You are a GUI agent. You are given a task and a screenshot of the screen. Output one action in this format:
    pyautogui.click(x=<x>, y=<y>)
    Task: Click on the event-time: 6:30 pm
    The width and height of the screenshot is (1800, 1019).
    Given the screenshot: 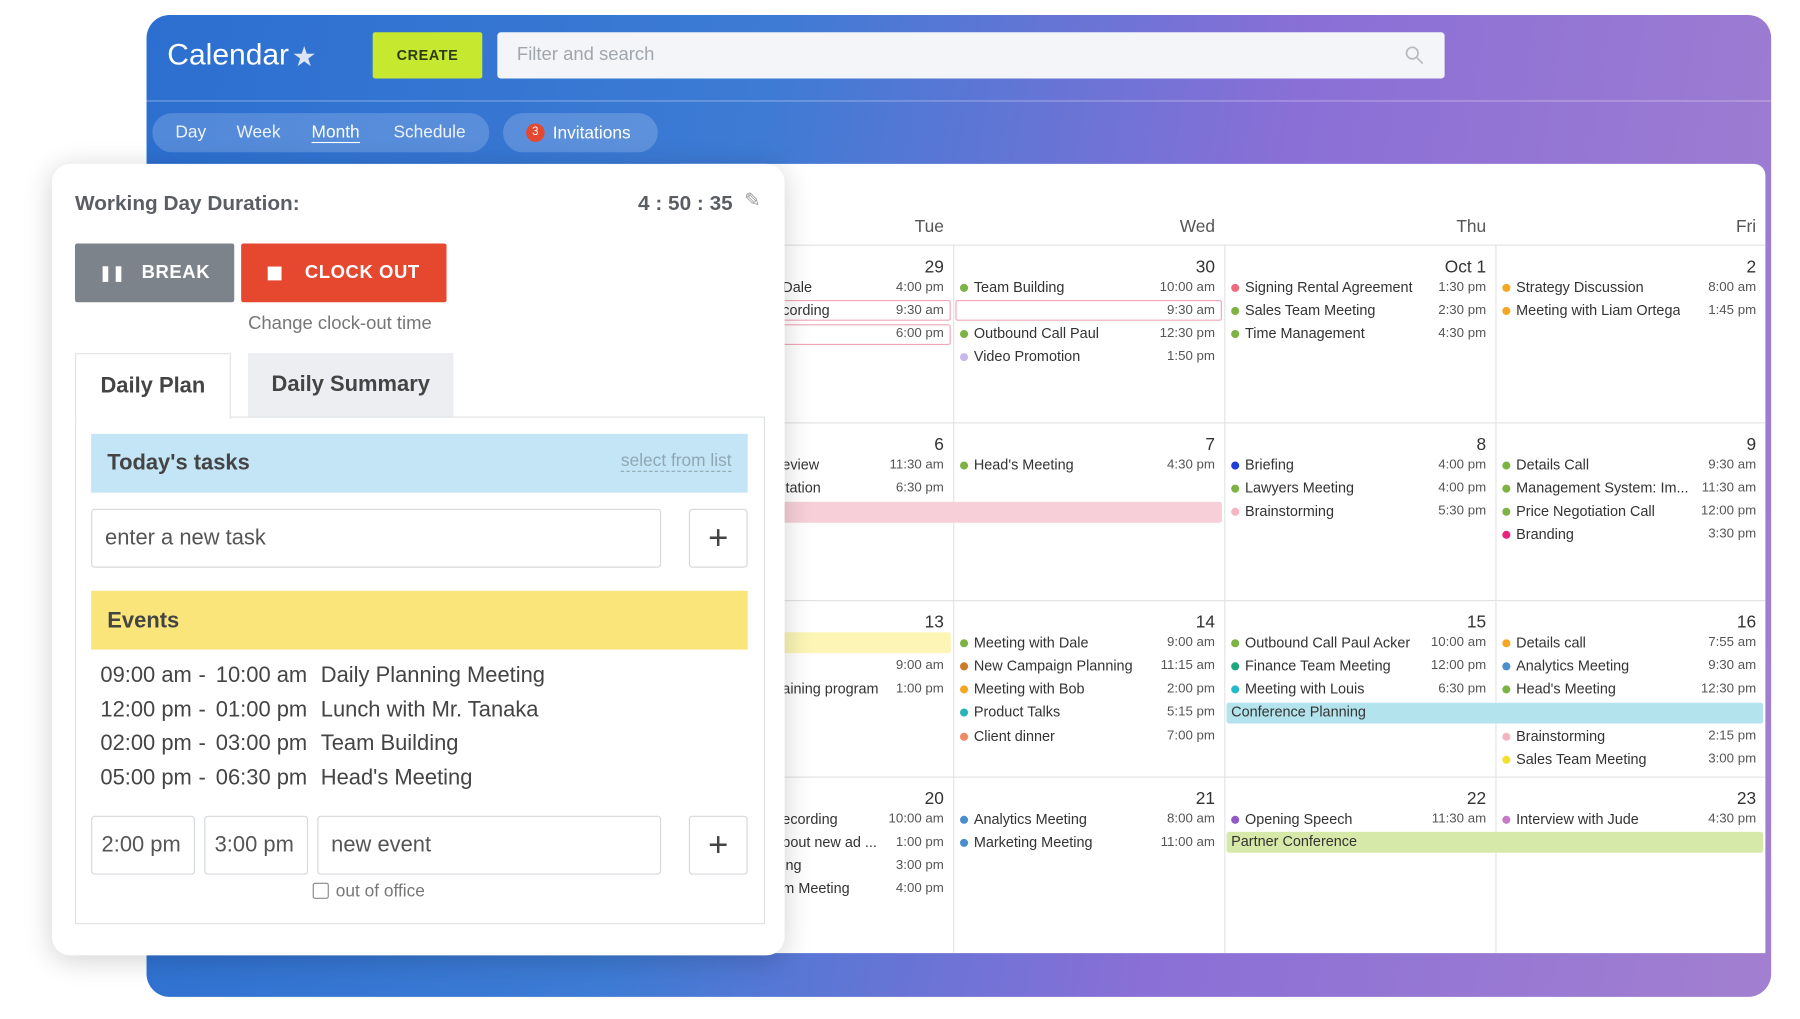 What is the action you would take?
    pyautogui.click(x=919, y=487)
    